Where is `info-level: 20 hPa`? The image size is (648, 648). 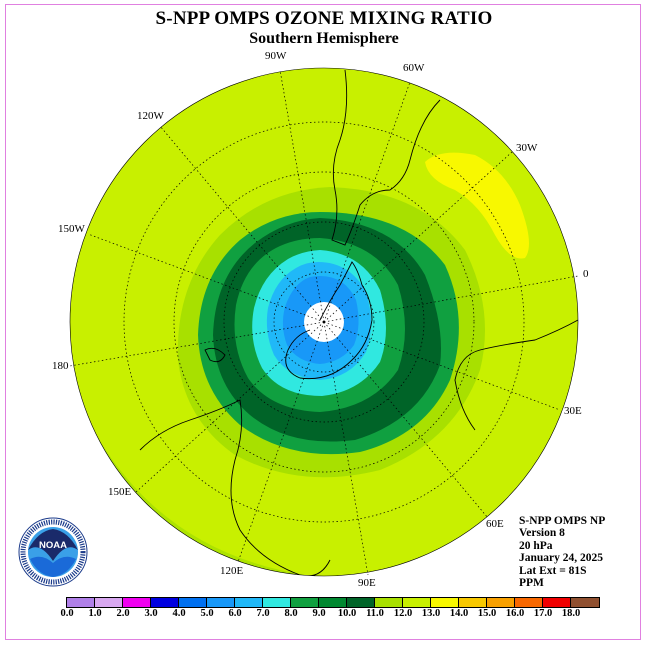 info-level: 20 hPa is located at coordinates (536, 545).